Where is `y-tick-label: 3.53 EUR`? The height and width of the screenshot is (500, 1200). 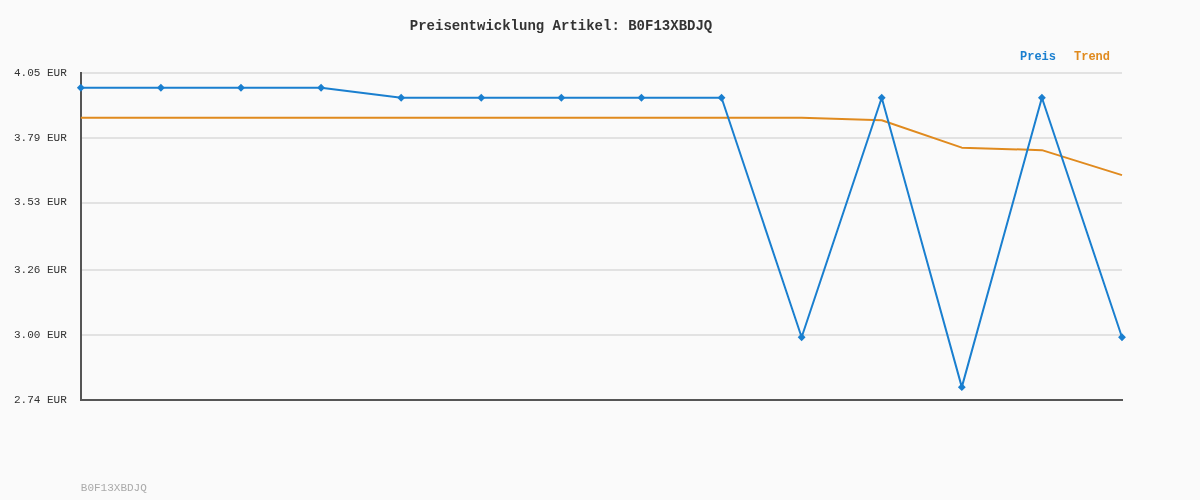
y-tick-label: 3.53 EUR is located at coordinates (41, 202).